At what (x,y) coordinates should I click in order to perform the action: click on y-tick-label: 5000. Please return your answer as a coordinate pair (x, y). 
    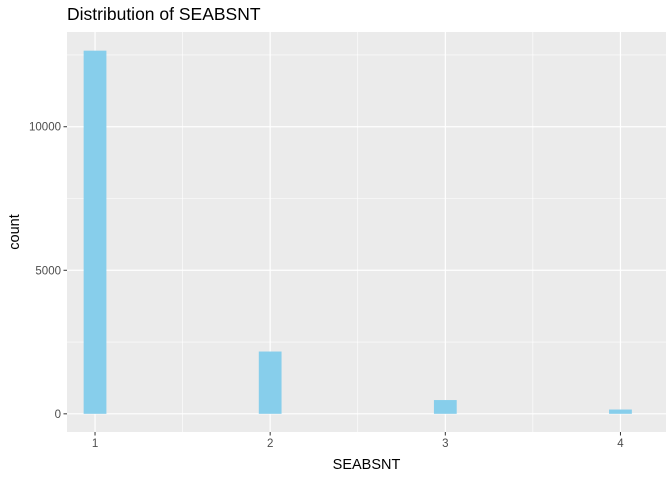
    Looking at the image, I should click on (48, 271).